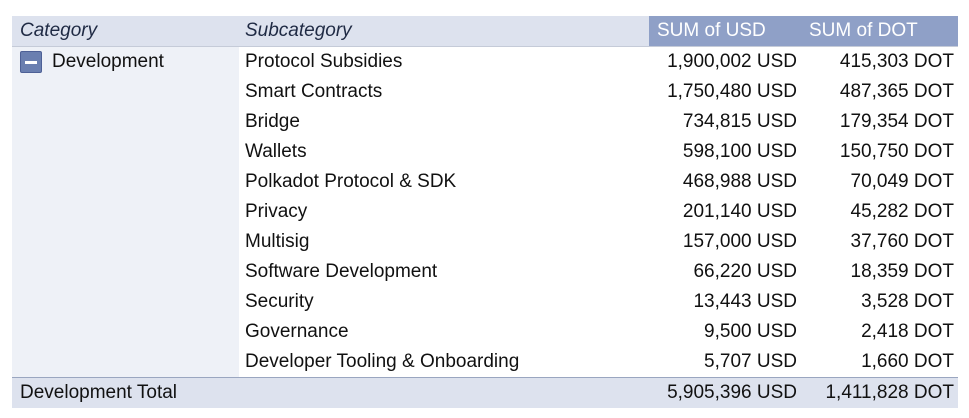 The width and height of the screenshot is (969, 418). Describe the element at coordinates (298, 30) in the screenshot. I see `subcategory-header: Subcategory` at that location.